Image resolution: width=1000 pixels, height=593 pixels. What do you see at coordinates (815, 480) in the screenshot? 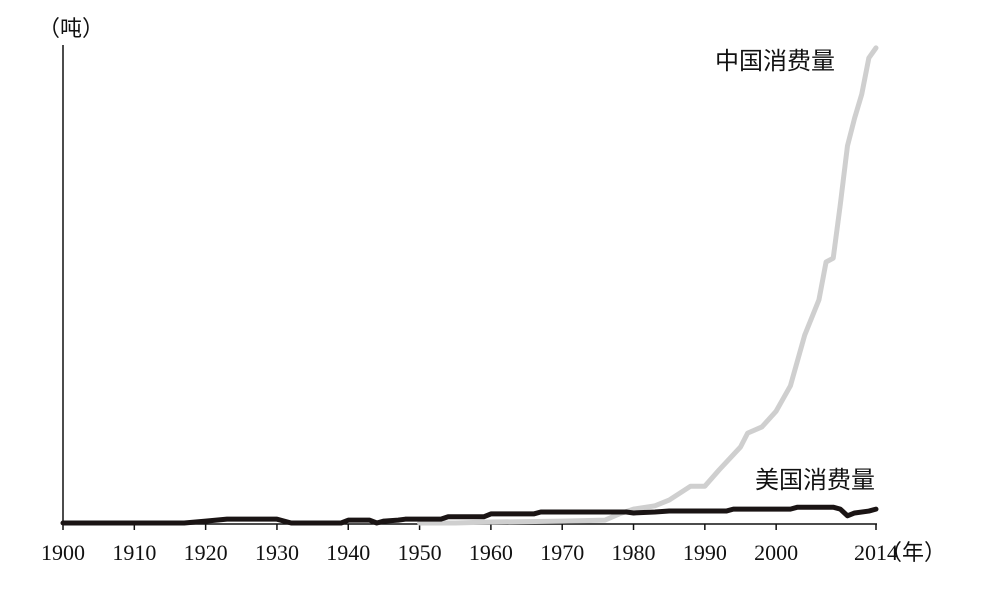
I see `series-label: 美国消费量` at bounding box center [815, 480].